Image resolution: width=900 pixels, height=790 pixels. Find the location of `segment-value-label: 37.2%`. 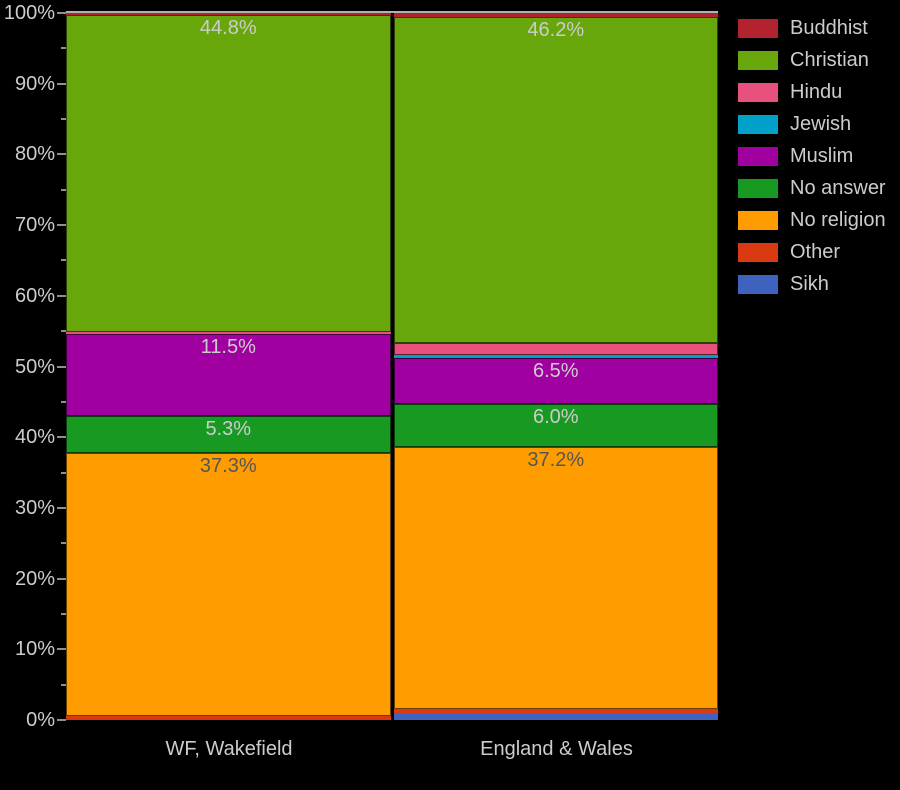

segment-value-label: 37.2% is located at coordinates (556, 459).